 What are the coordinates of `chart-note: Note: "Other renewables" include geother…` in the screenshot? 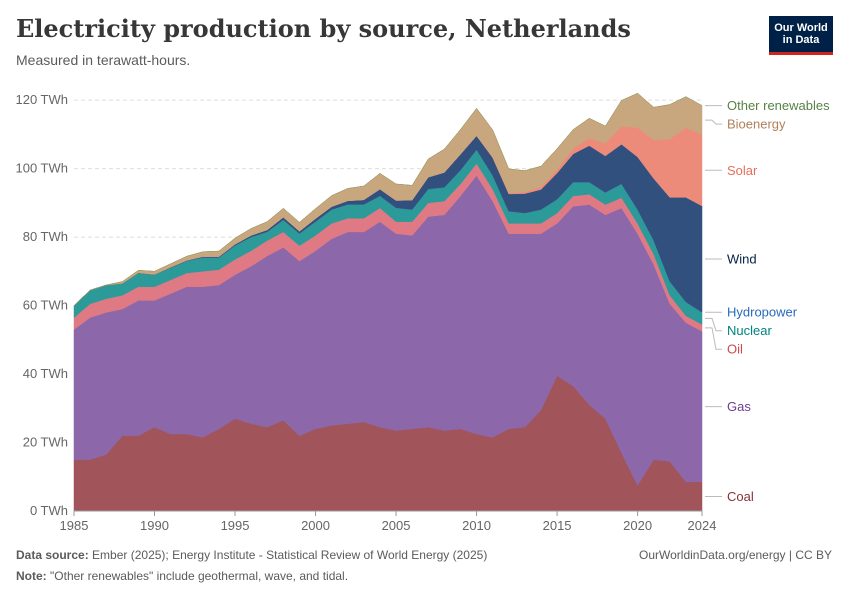 It's located at (182, 576).